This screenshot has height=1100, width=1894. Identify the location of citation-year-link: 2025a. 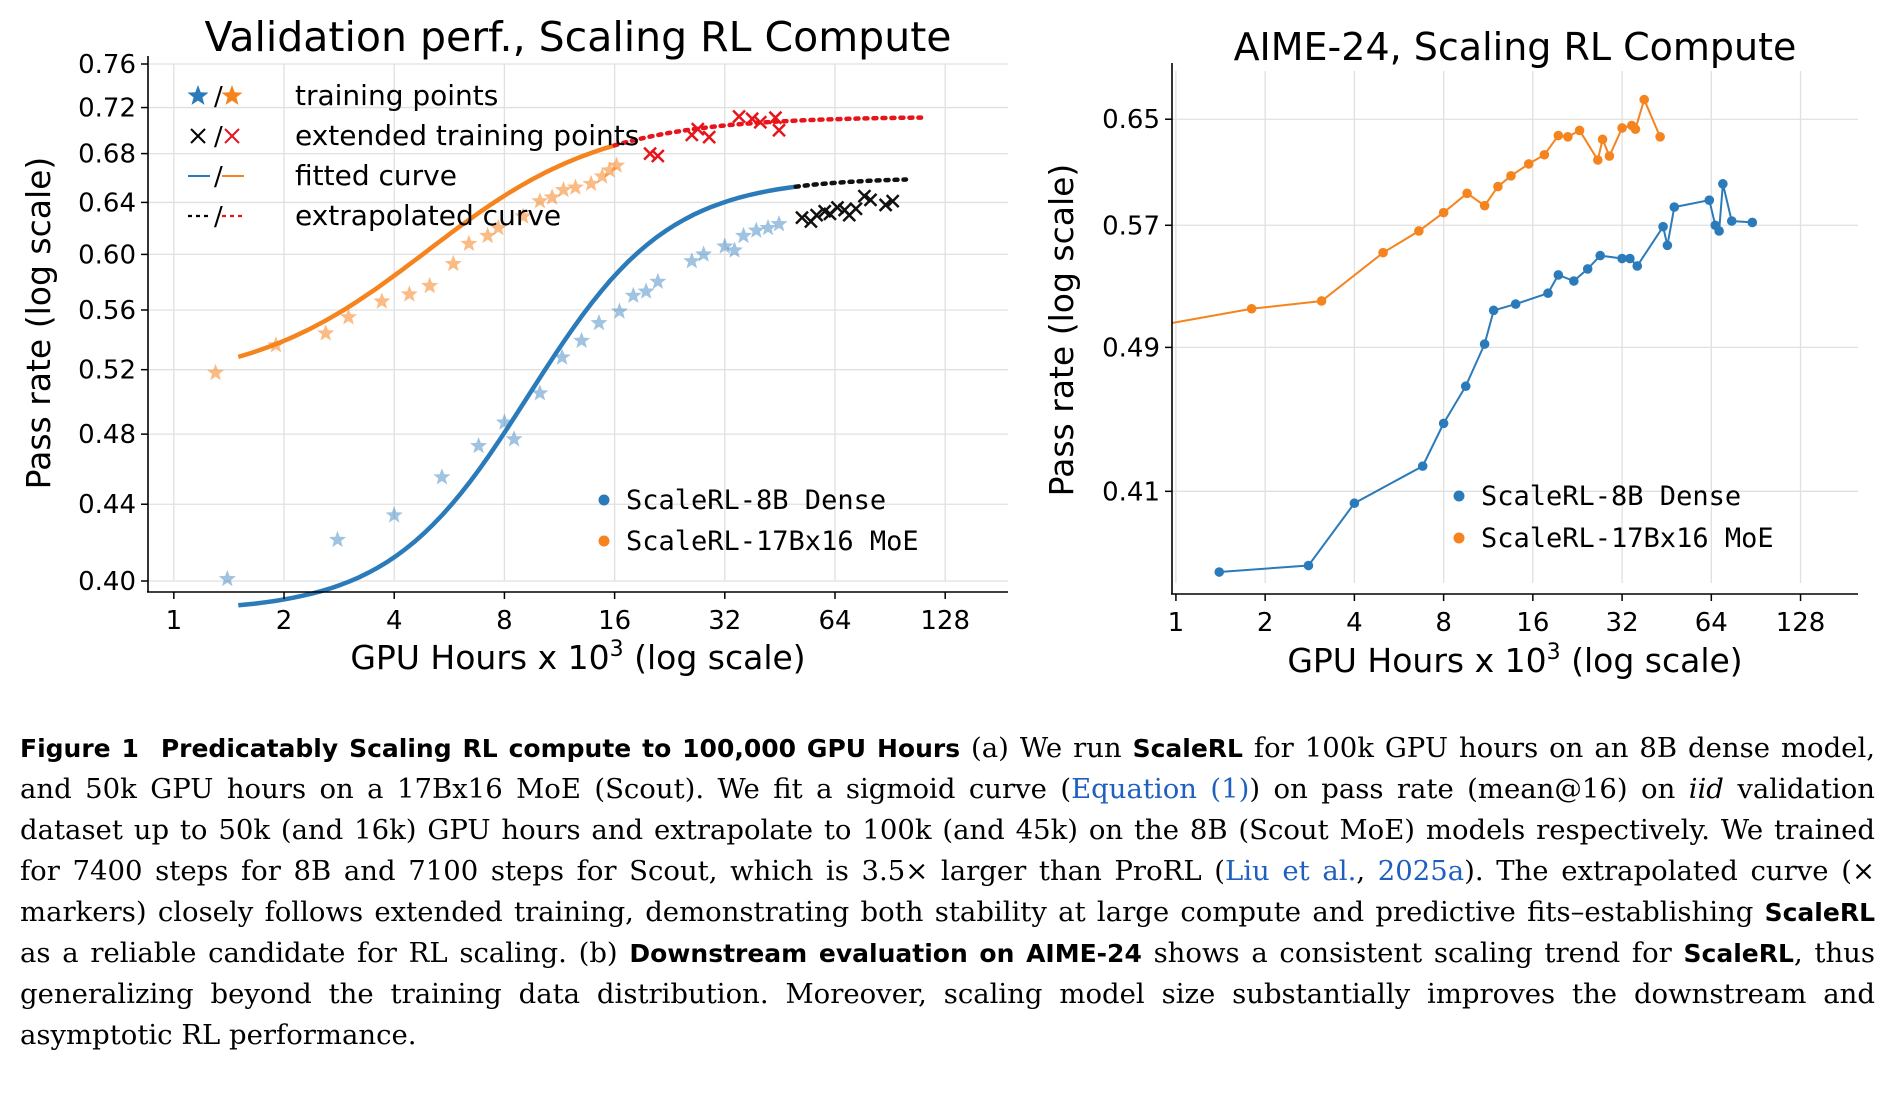
(1421, 871).